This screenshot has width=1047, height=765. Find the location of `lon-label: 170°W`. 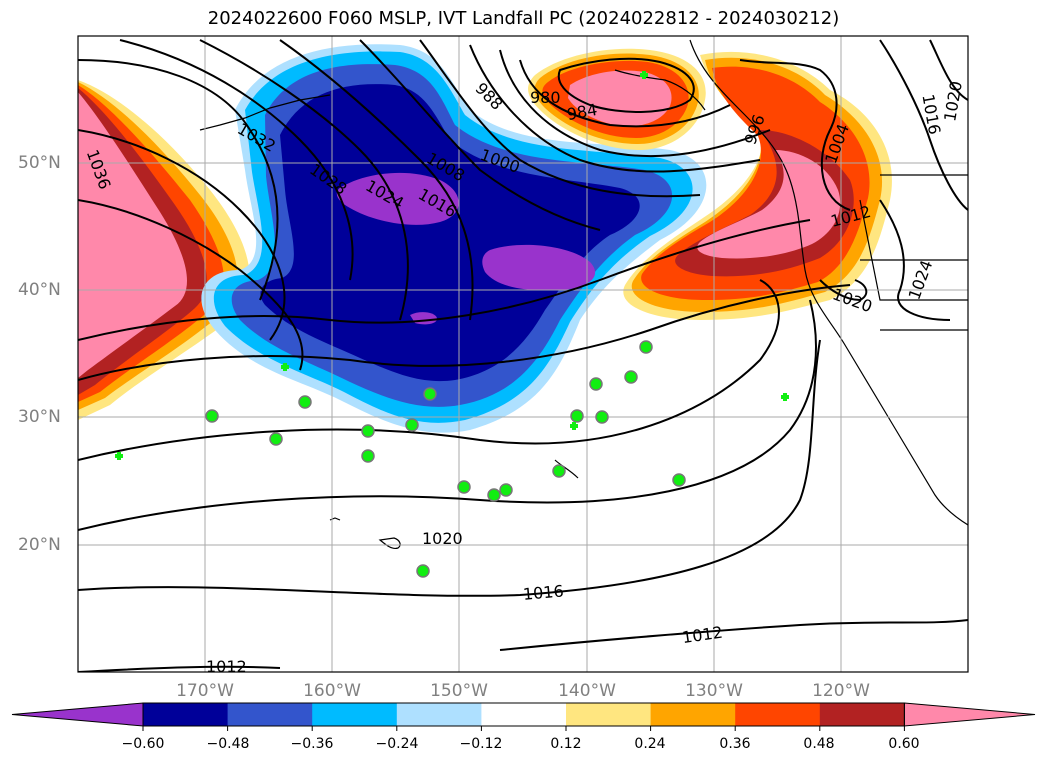

lon-label: 170°W is located at coordinates (205, 691).